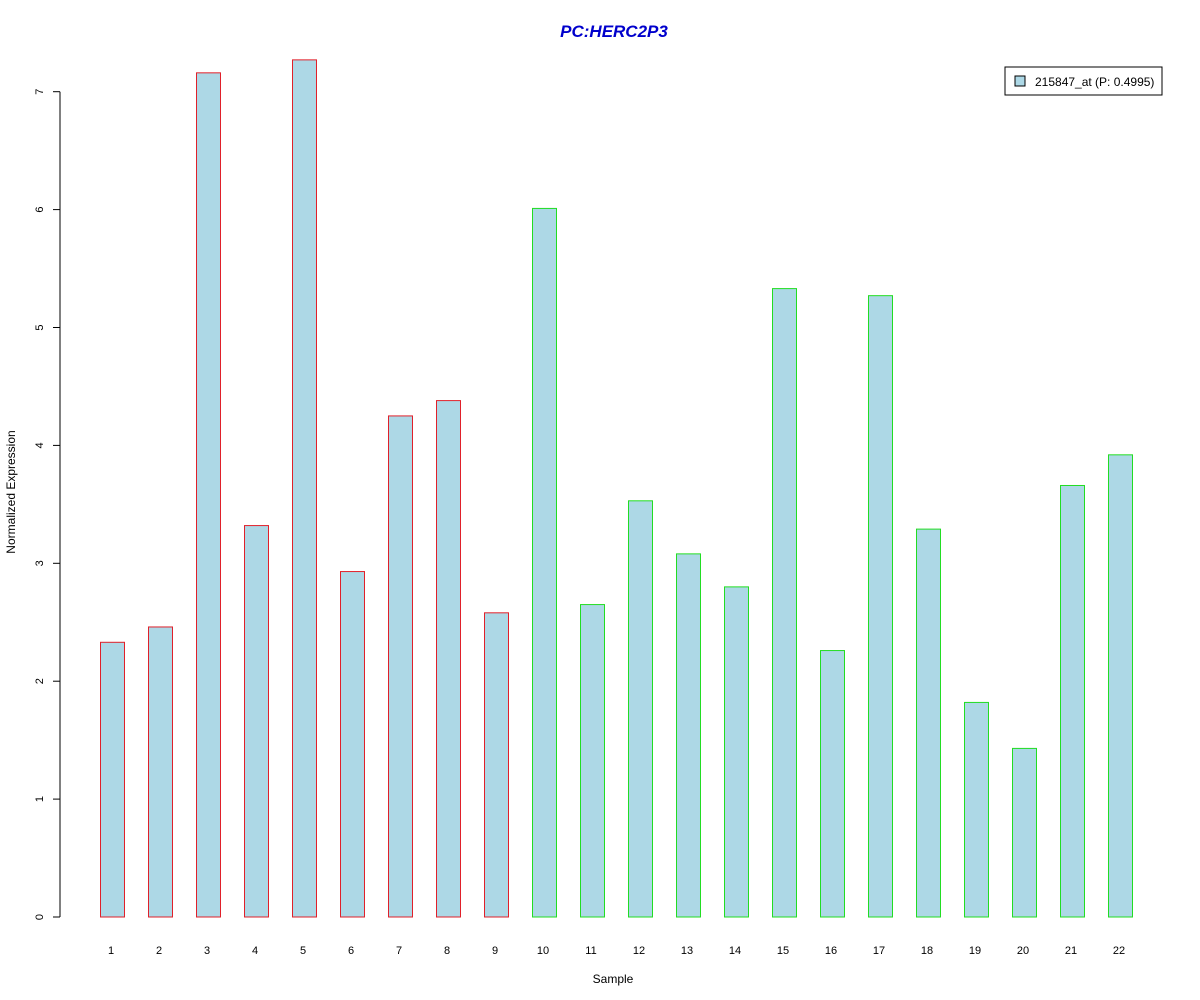  I want to click on x-tick-label: 19, so click(975, 951).